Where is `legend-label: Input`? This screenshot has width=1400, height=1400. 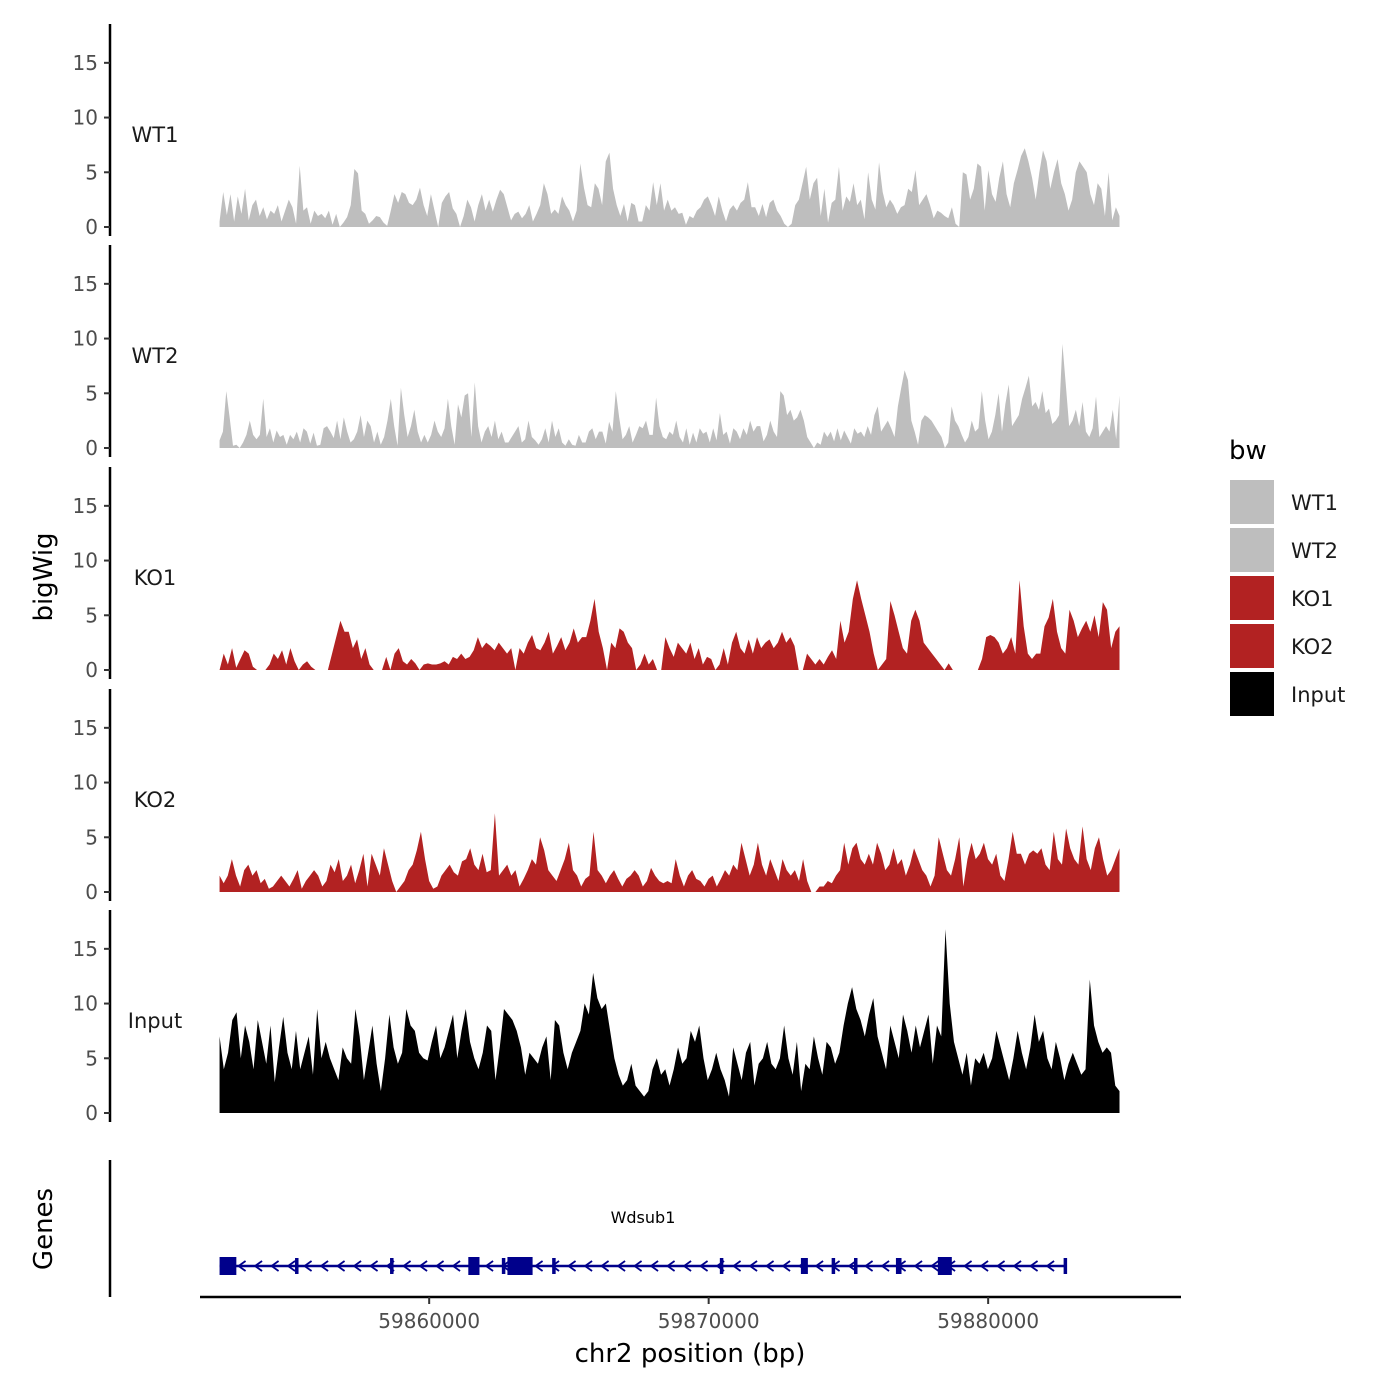 legend-label: Input is located at coordinates (1318, 695).